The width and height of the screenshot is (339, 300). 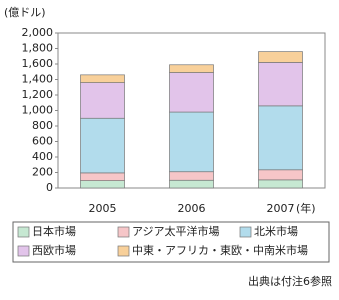 What do you see at coordinates (42, 125) in the screenshot?
I see `y-tick-label: 800` at bounding box center [42, 125].